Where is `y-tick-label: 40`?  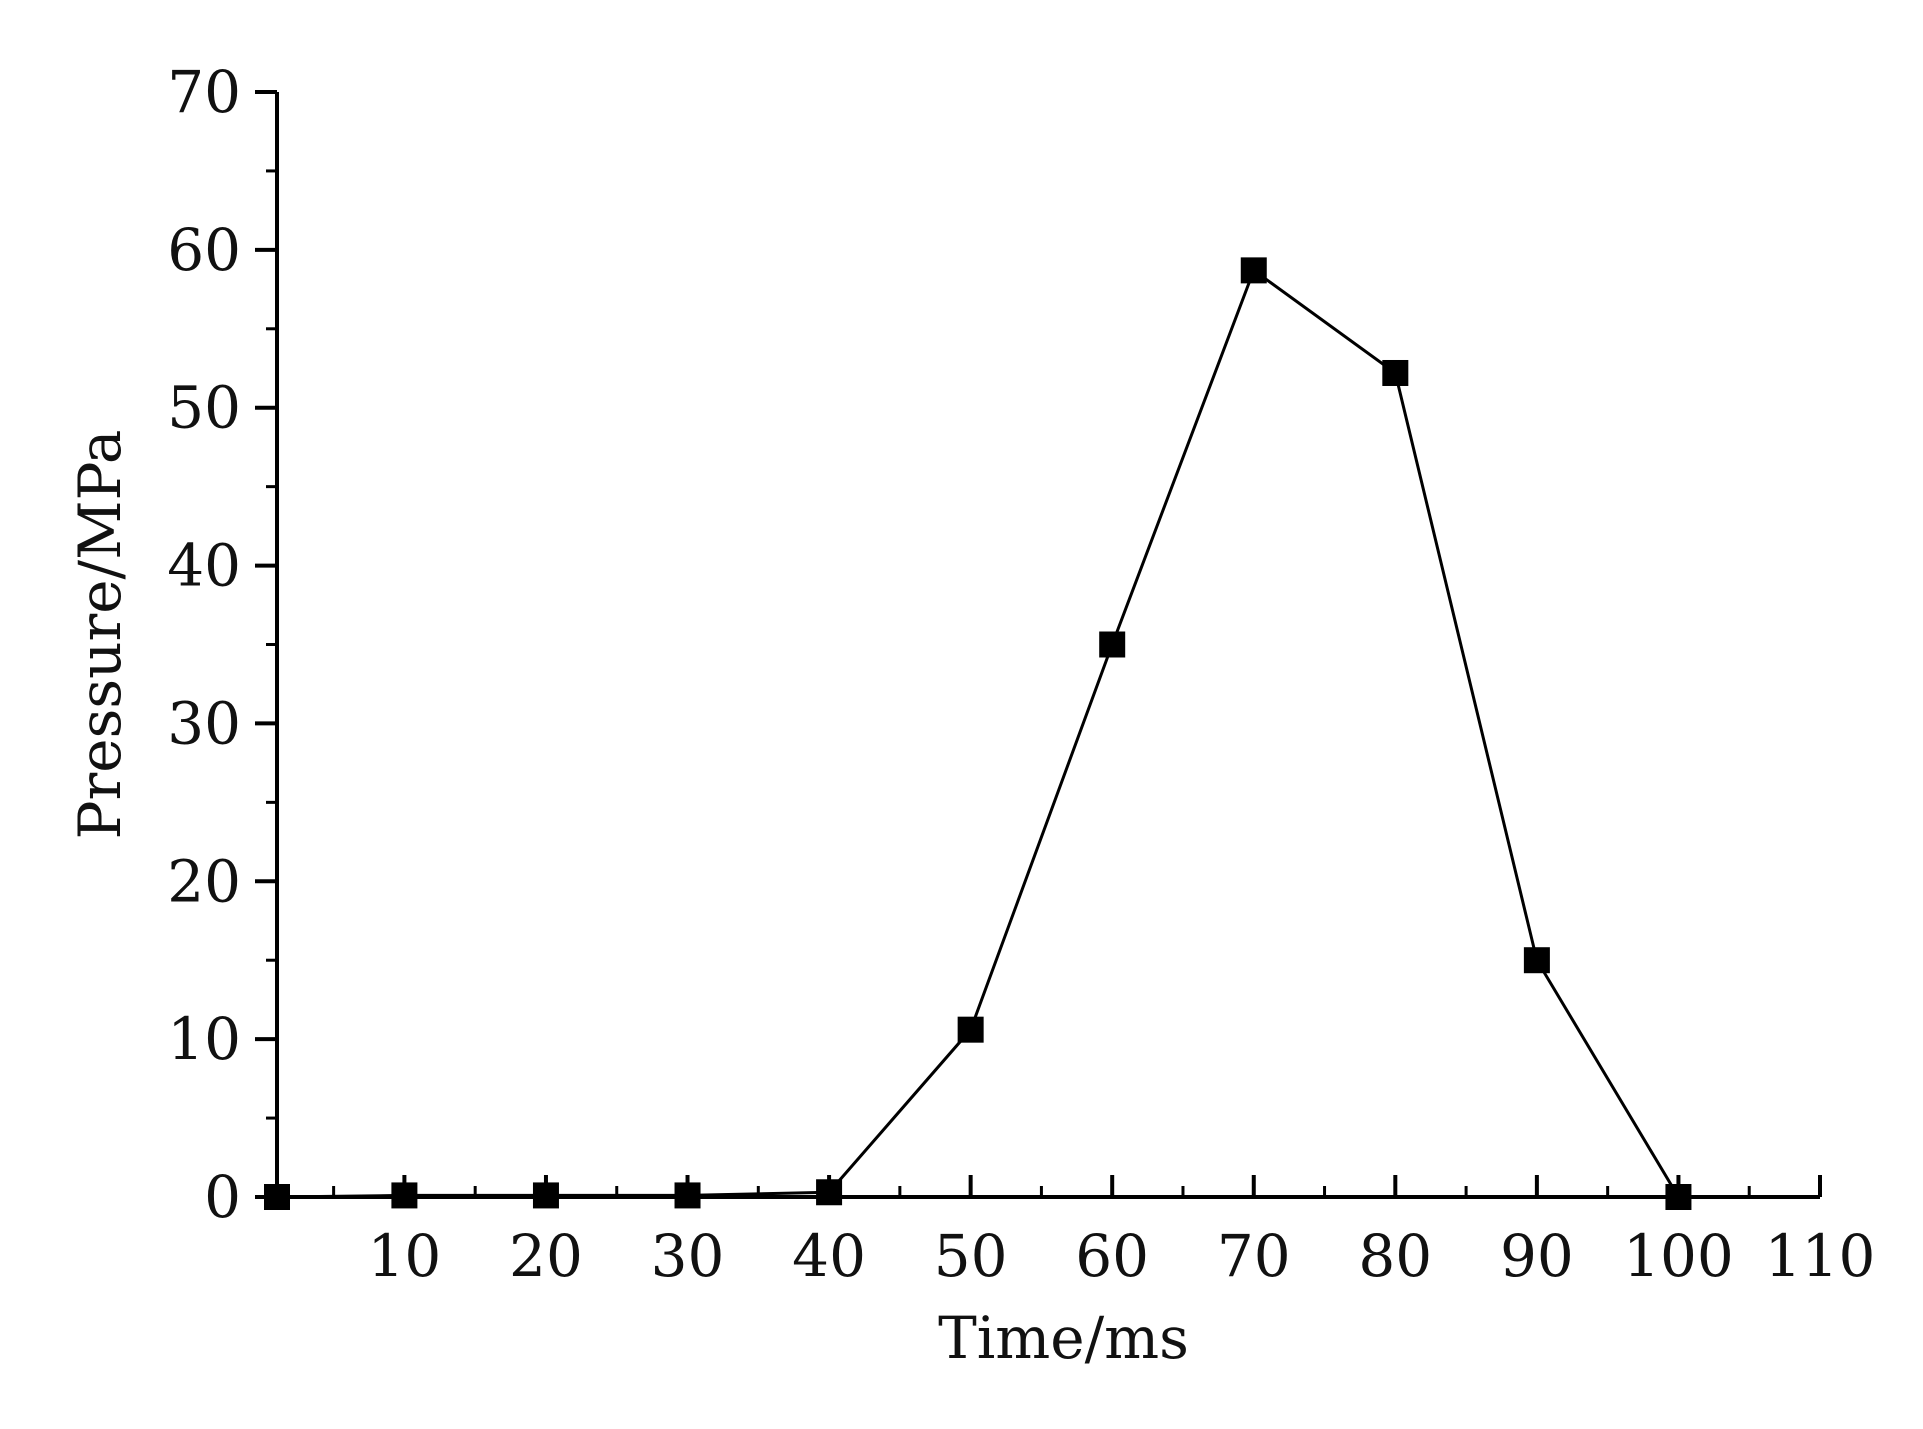
y-tick-label: 40 is located at coordinates (204, 566).